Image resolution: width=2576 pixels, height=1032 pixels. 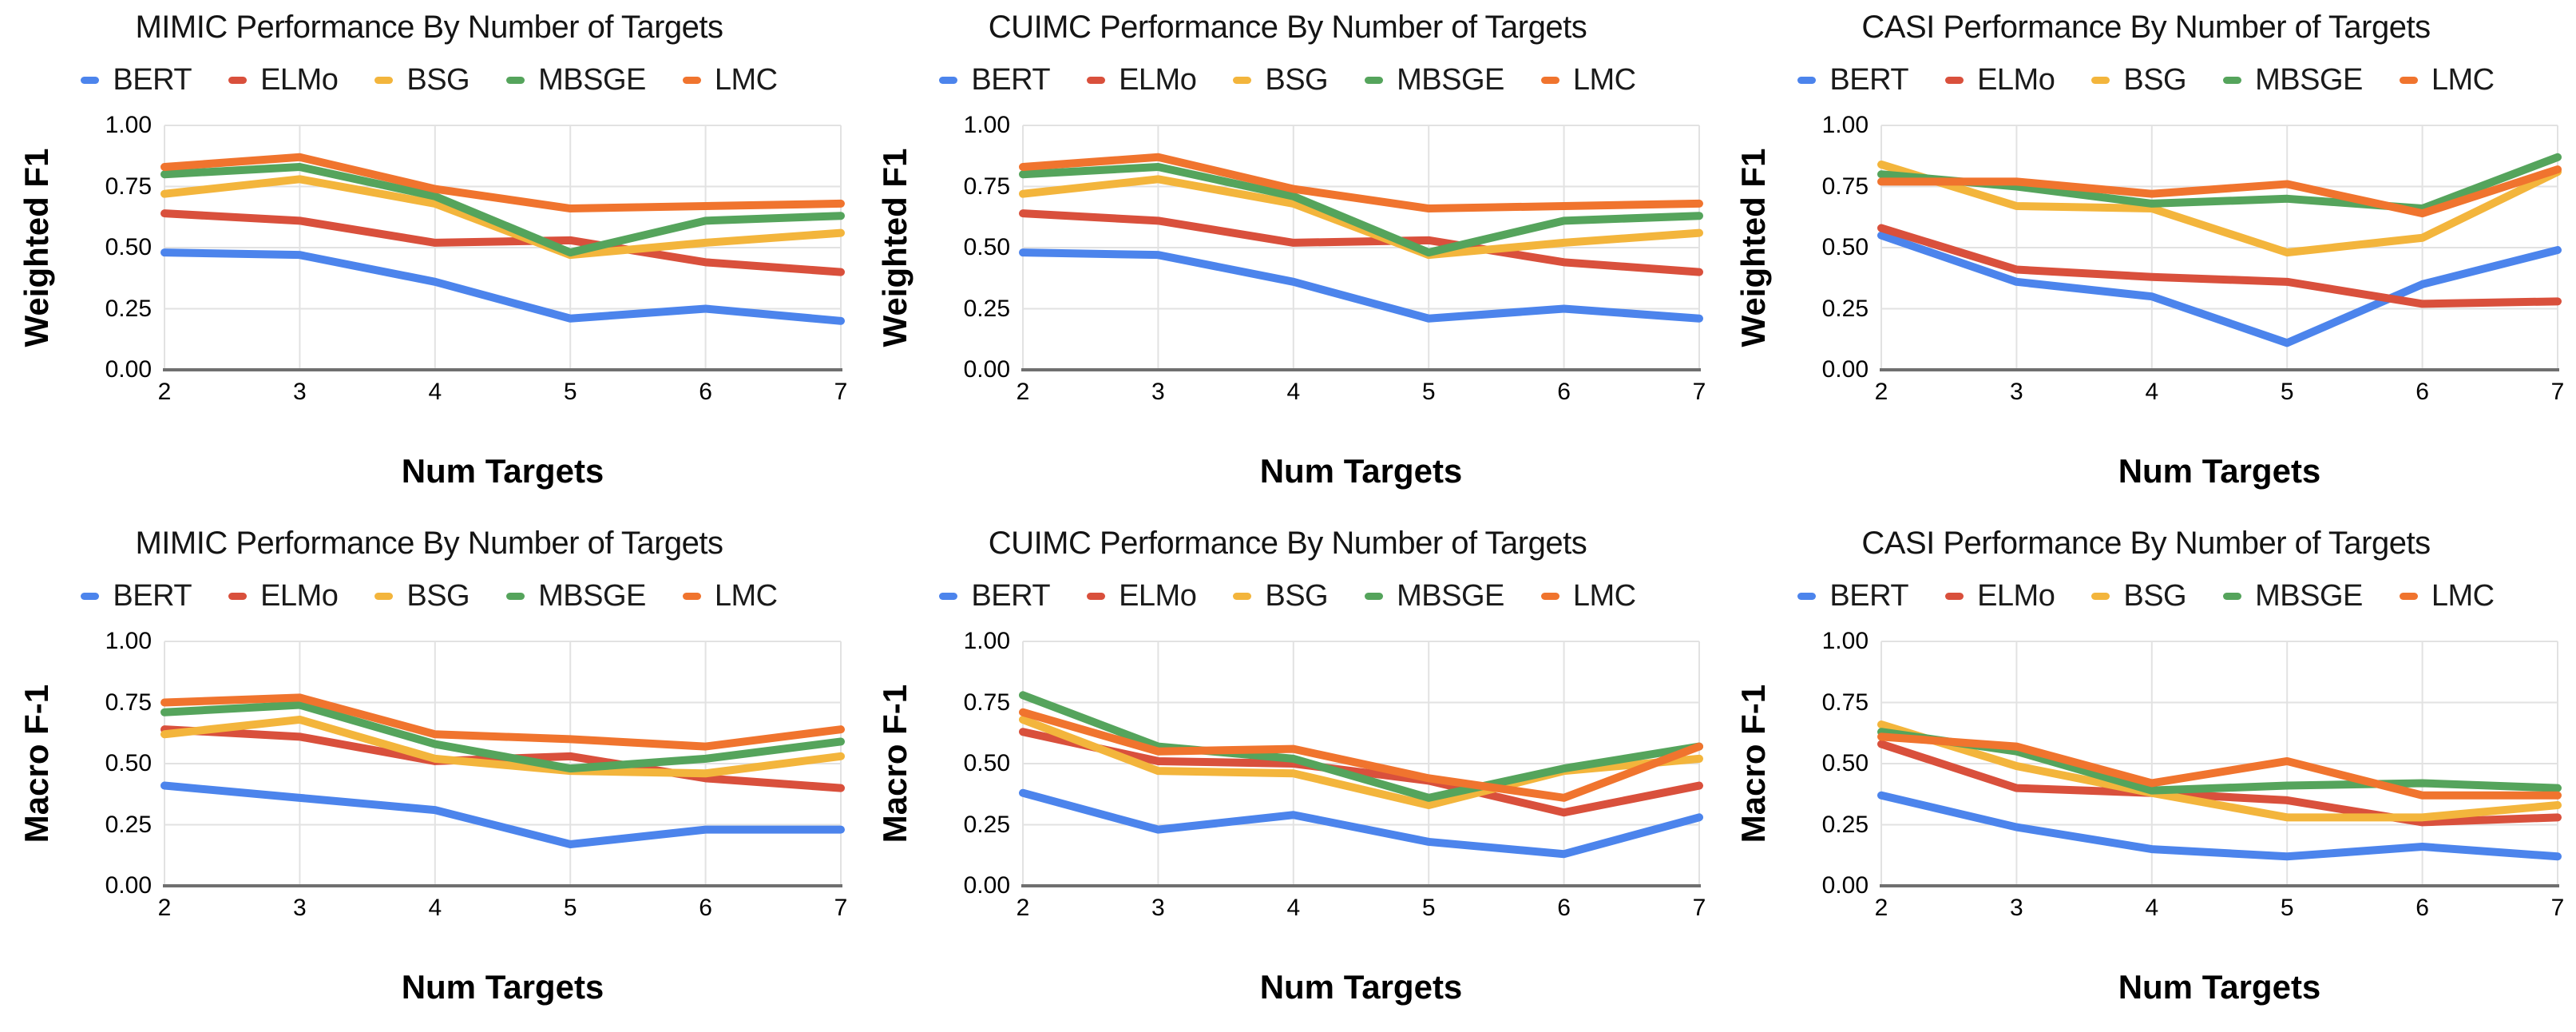 I want to click on series-line-elmo, so click(x=2219, y=783).